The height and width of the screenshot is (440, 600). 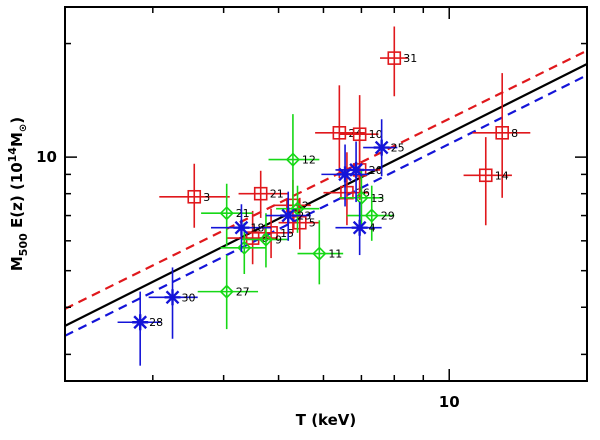 I want to click on y-axis-label: M500 E(z) (1014M⊙), so click(x=18, y=194).